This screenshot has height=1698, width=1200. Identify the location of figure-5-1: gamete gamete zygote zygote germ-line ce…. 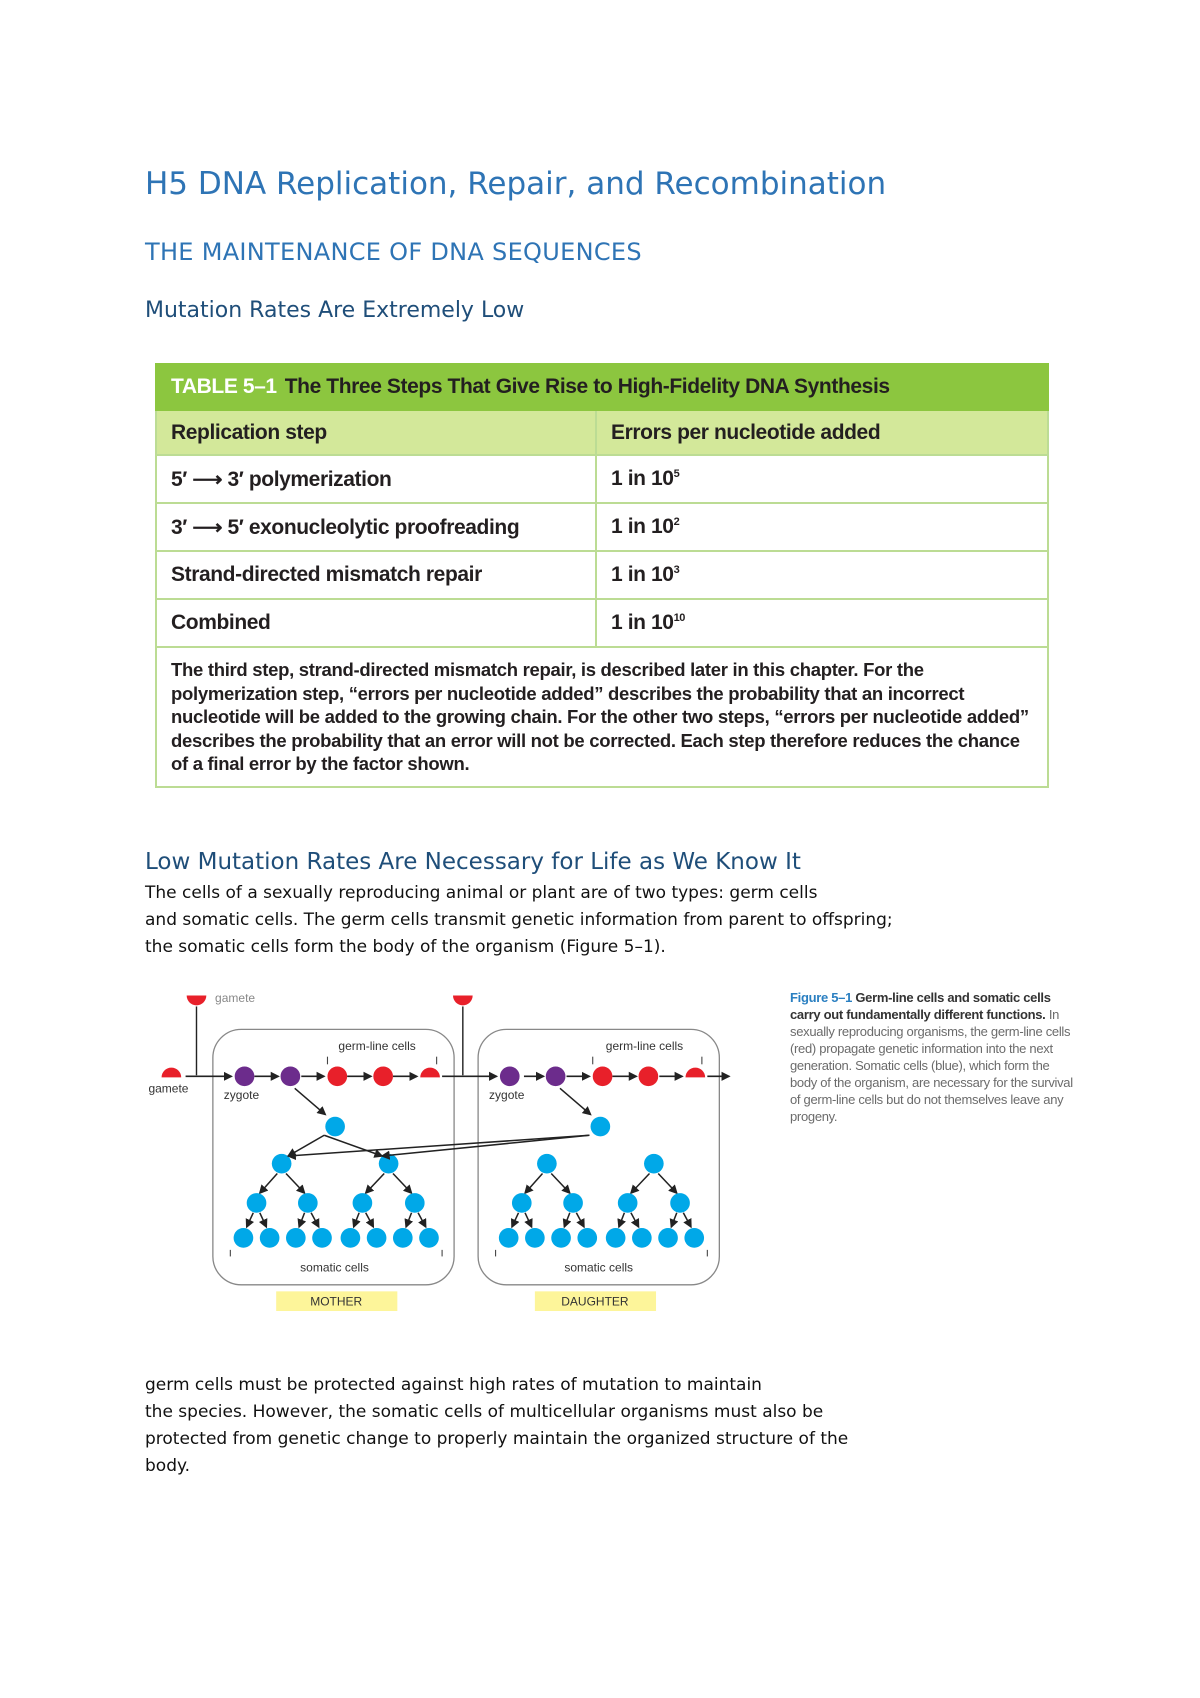
(439, 1151).